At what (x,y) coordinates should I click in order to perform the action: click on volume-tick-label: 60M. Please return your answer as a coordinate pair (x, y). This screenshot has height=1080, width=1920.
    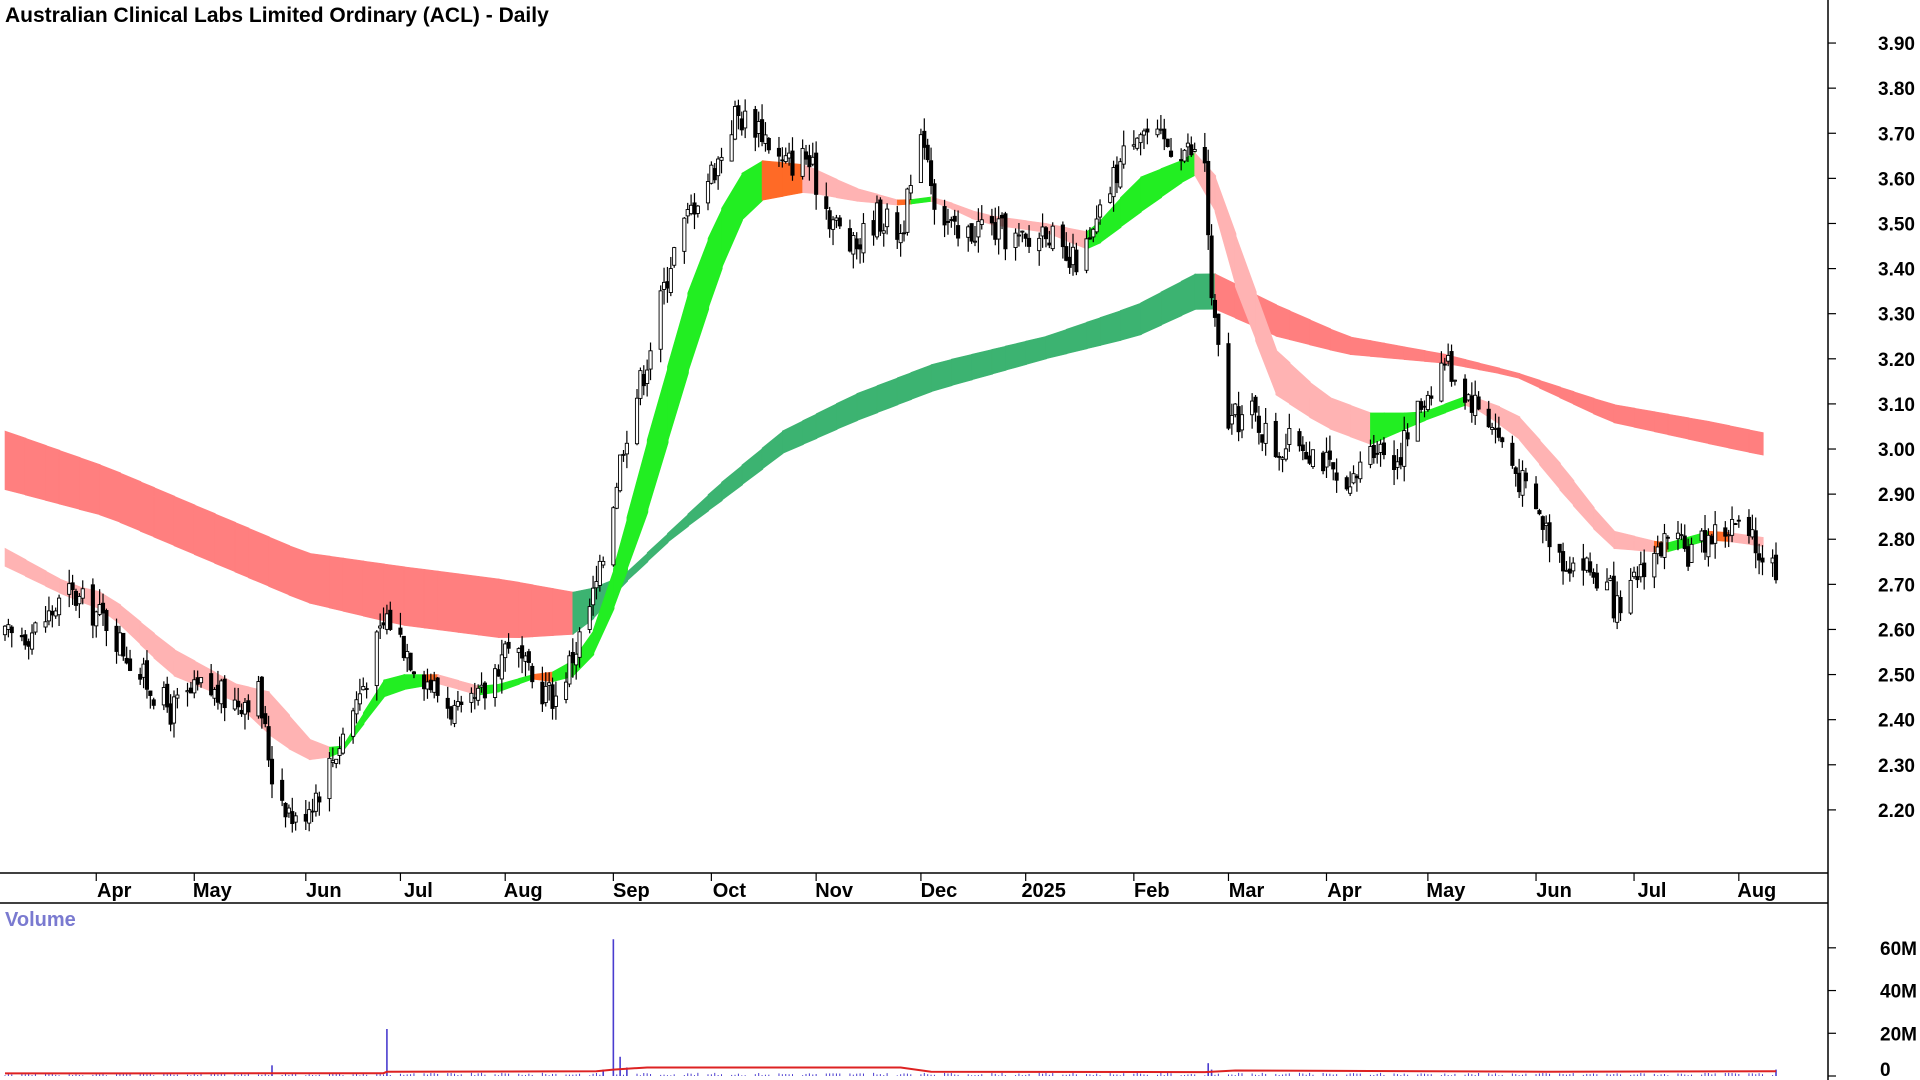
    Looking at the image, I should click on (1898, 949).